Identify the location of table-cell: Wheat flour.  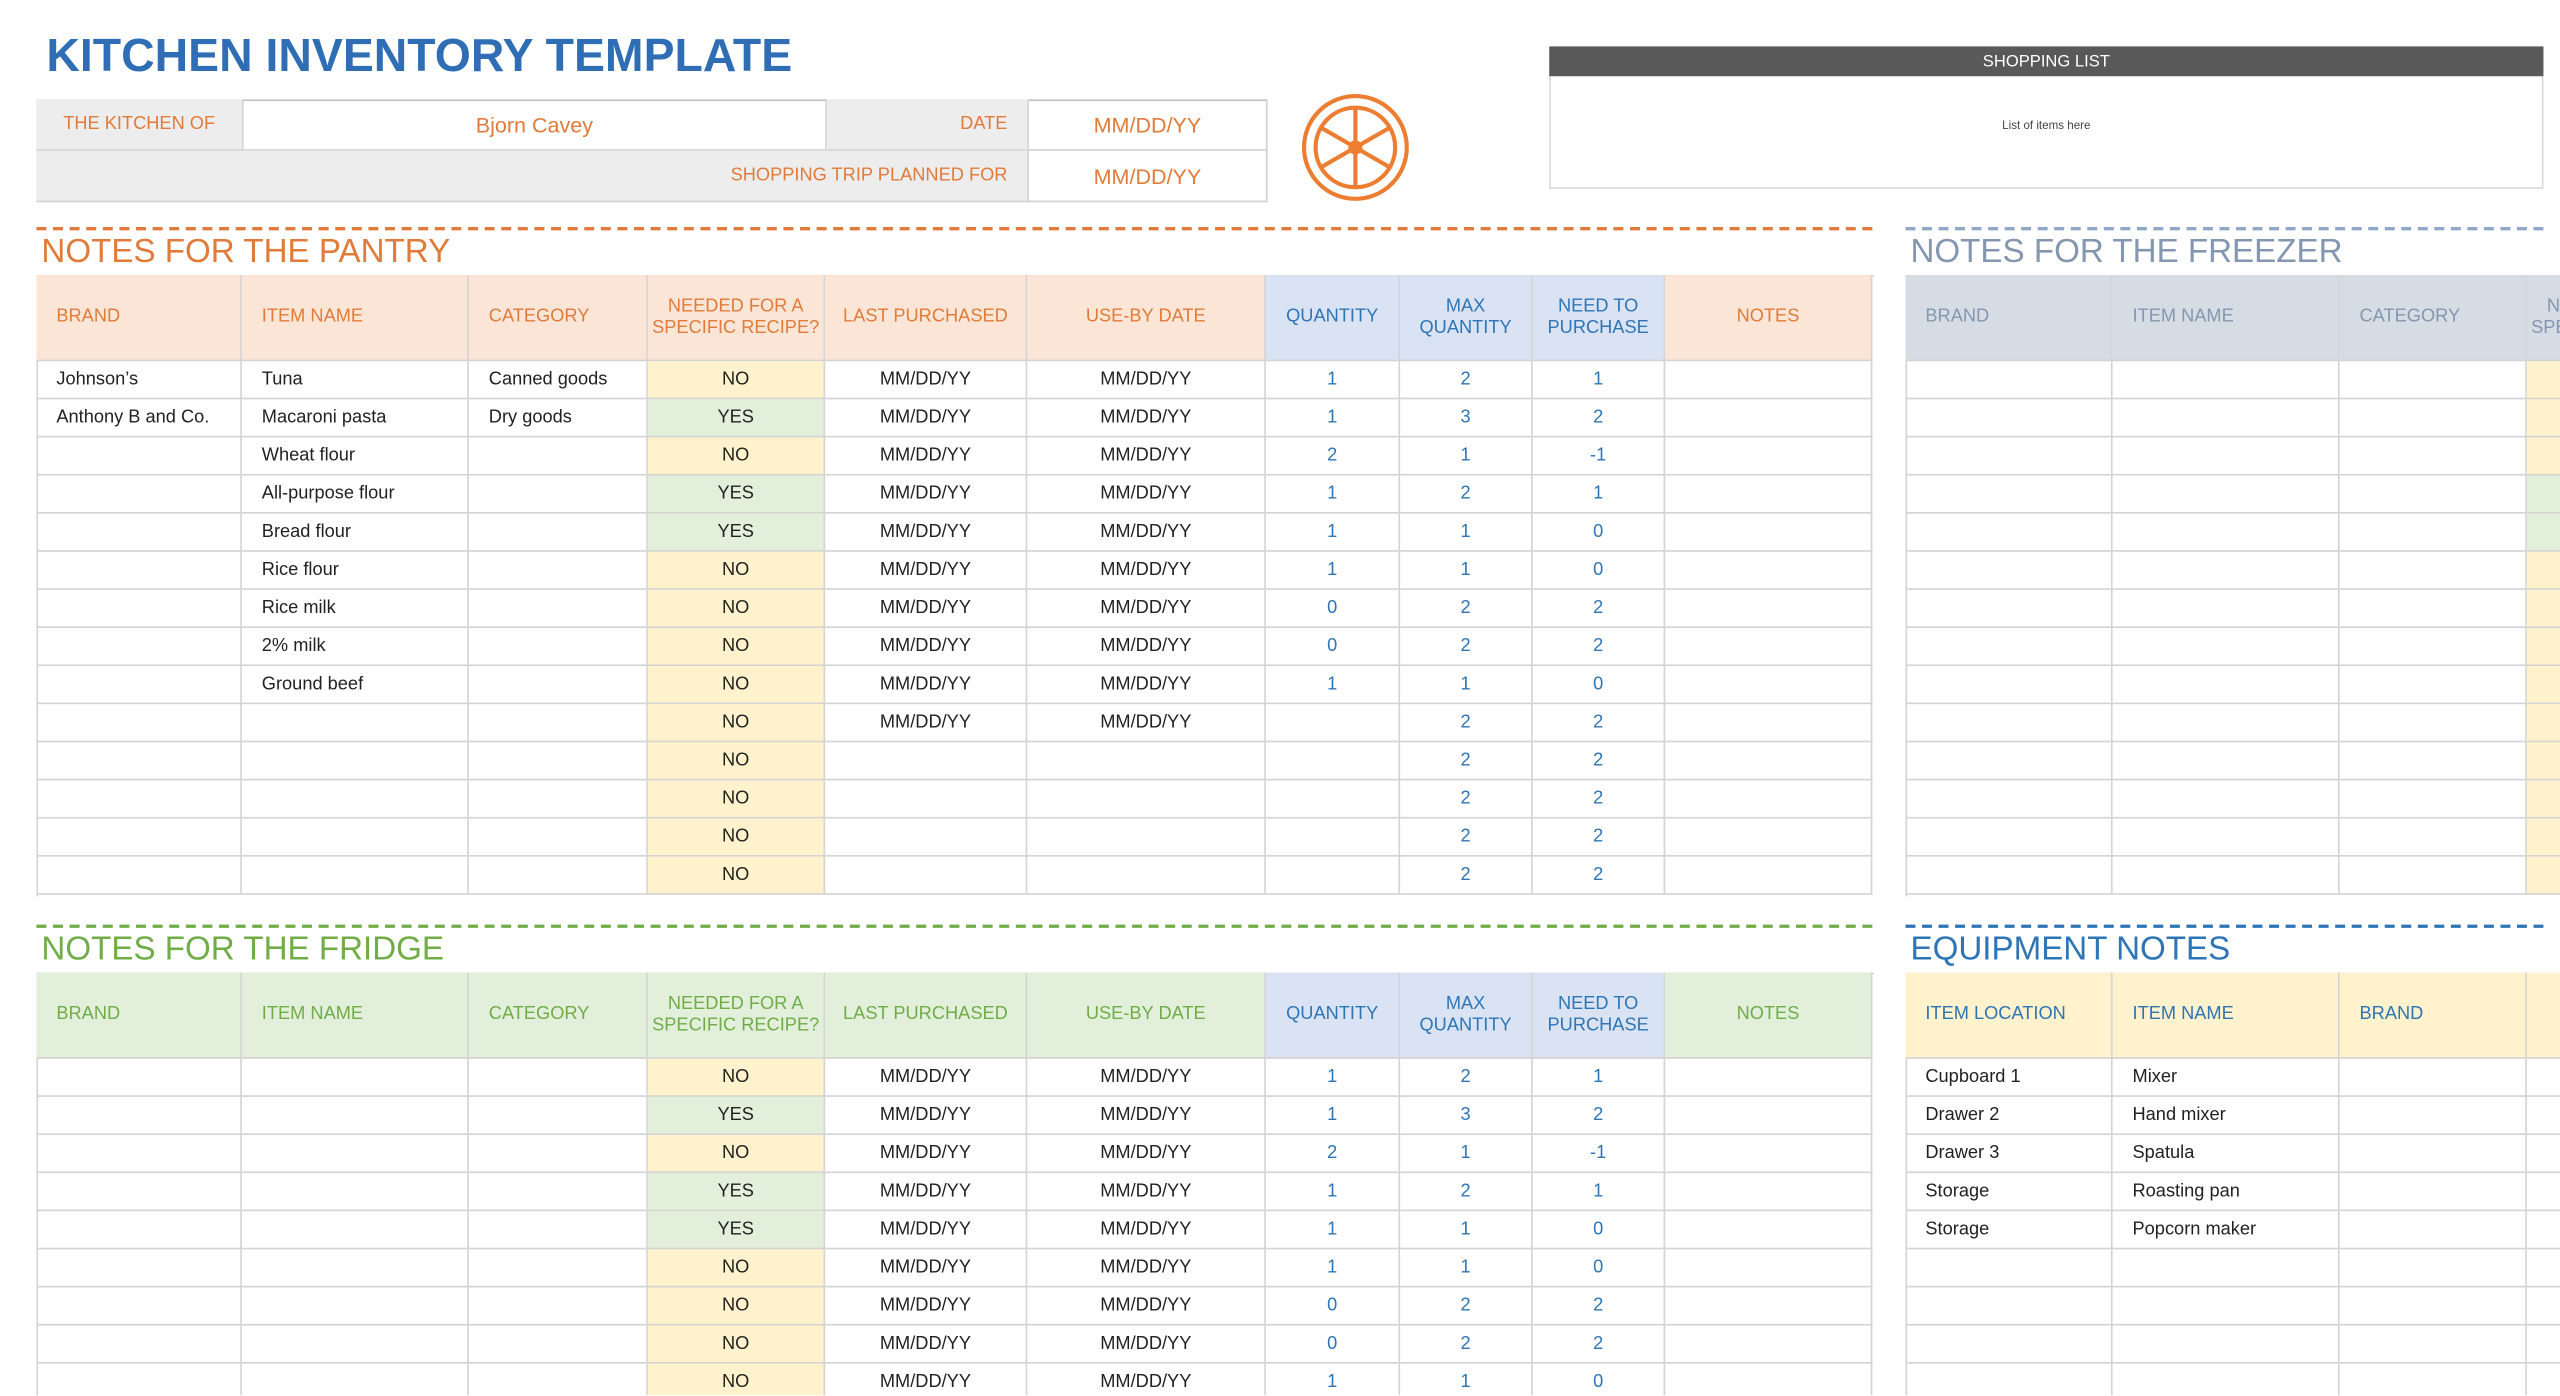
(355, 456).